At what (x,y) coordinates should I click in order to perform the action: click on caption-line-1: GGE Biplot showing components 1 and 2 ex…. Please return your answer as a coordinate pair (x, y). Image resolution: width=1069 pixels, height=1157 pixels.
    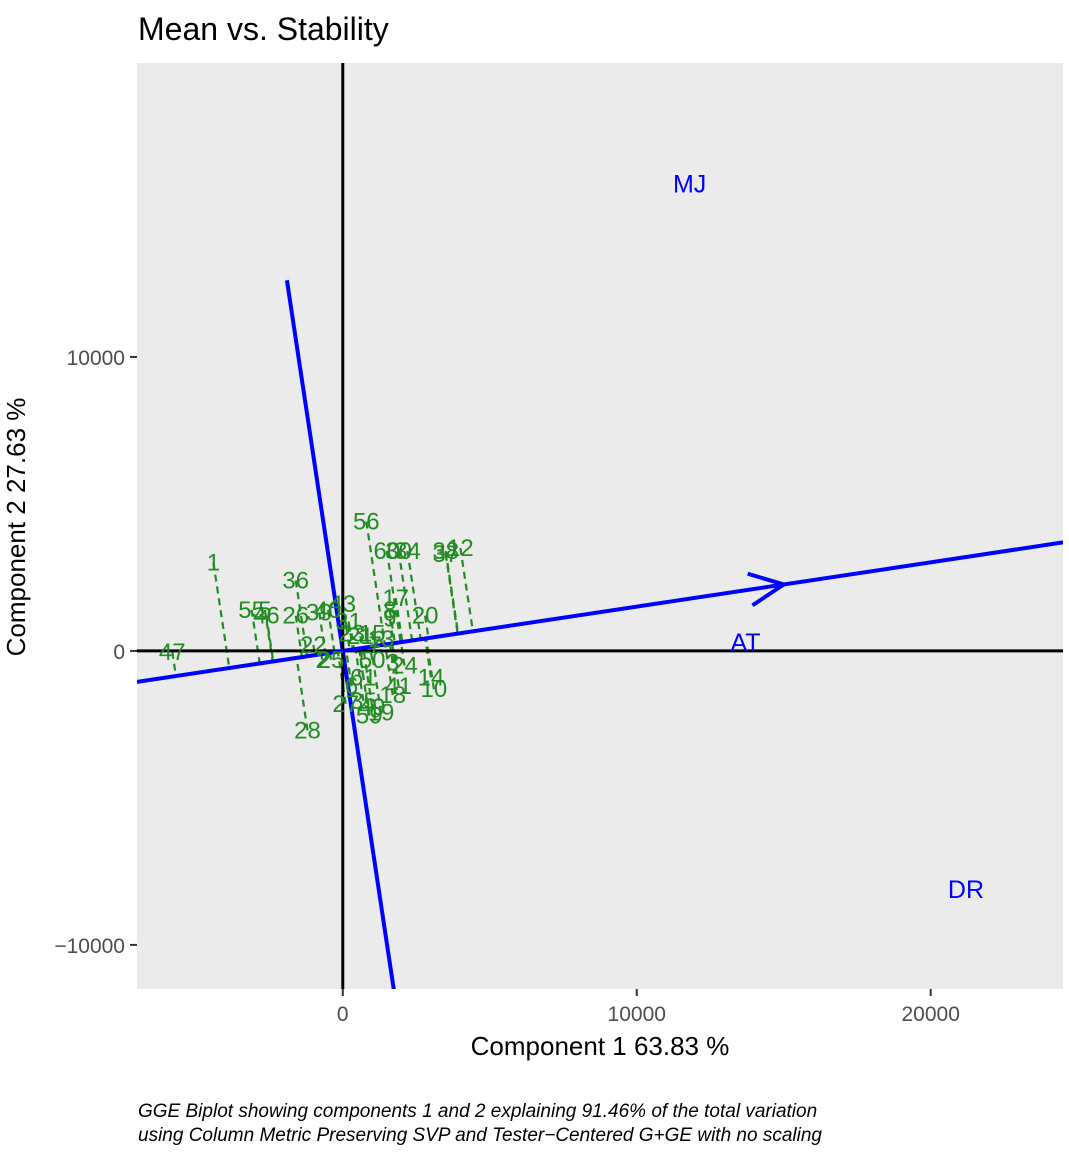
    Looking at the image, I should click on (477, 1111).